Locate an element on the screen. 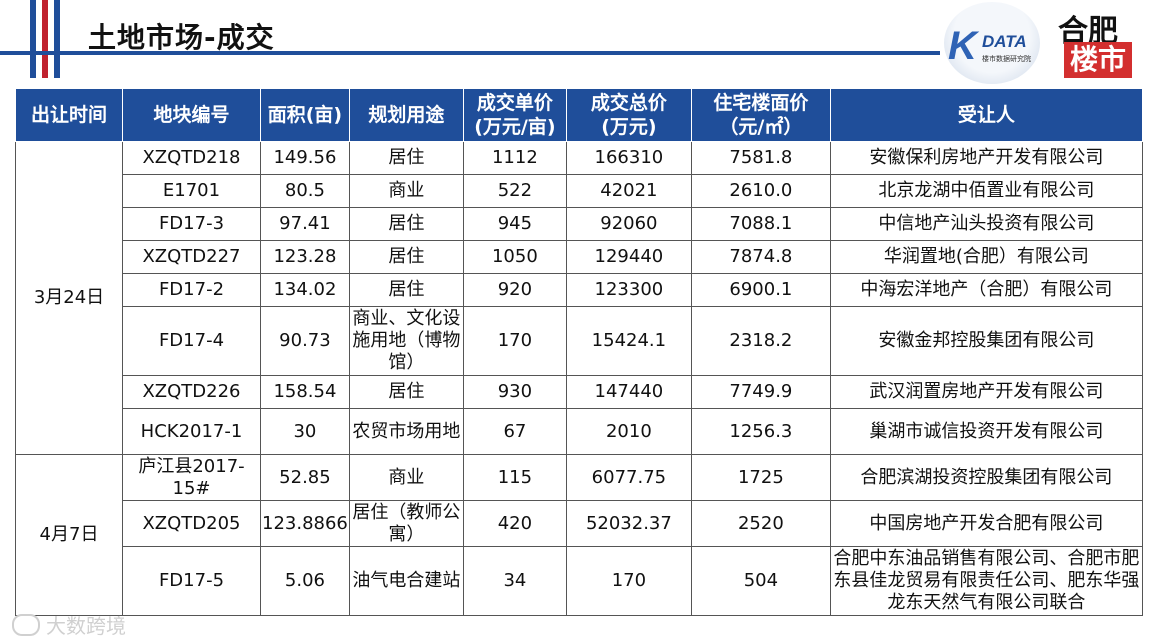  column-header-6: 住宅楼面价 （元/㎡） is located at coordinates (760, 115).